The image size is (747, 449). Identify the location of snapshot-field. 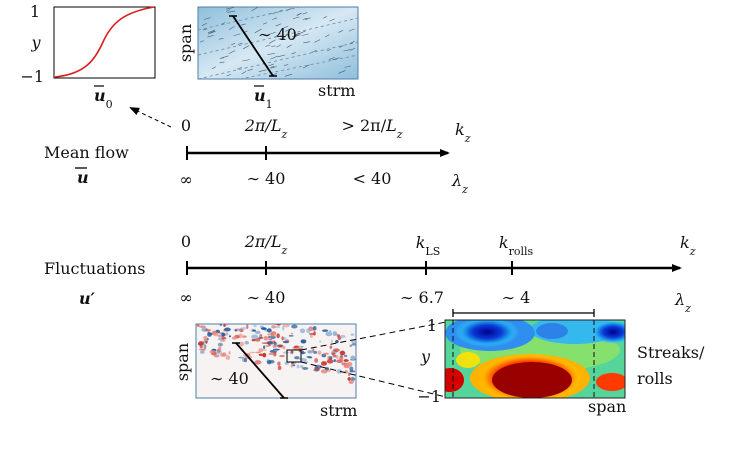
(276, 354).